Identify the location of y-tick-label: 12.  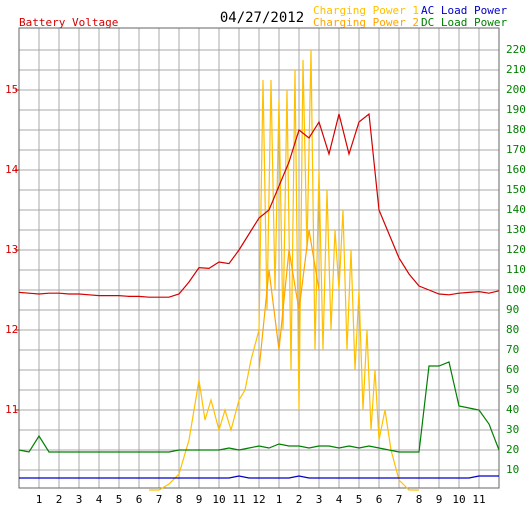
(11, 329).